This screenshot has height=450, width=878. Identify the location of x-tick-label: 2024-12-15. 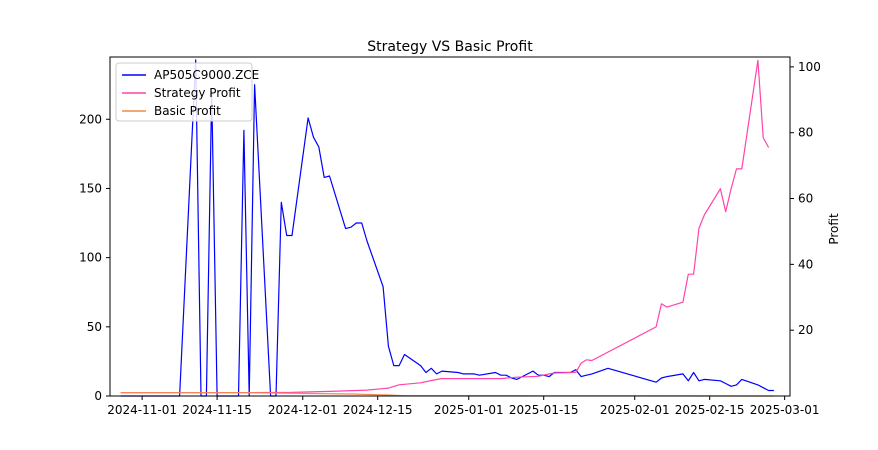
(378, 410).